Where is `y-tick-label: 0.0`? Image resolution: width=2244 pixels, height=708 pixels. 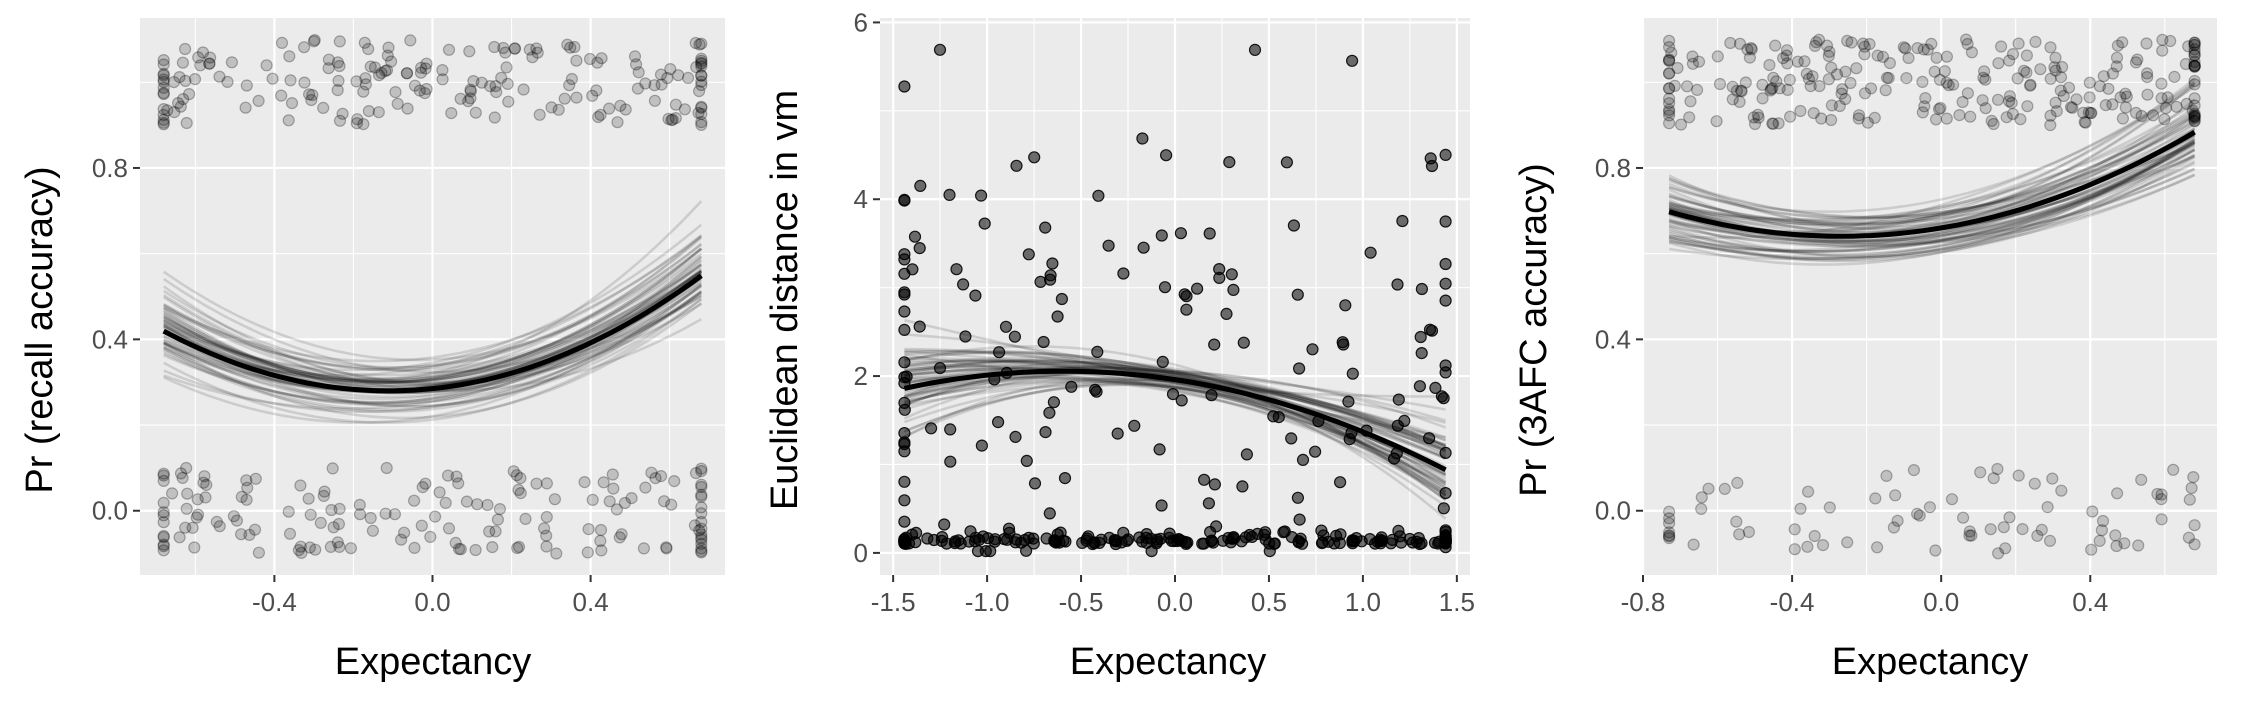 y-tick-label: 0.0 is located at coordinates (110, 511).